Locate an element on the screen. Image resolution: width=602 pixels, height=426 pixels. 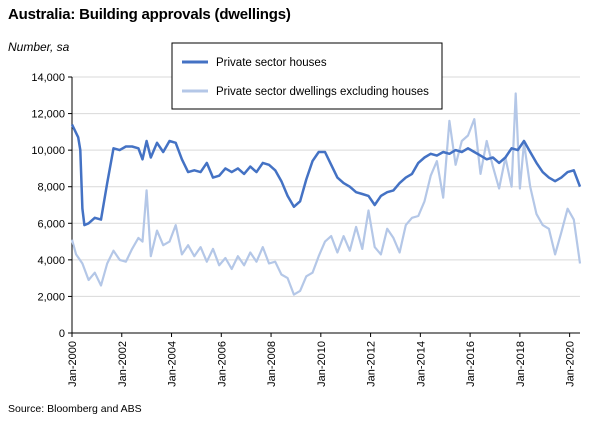
y-tick-label: 10,000 is located at coordinates (48, 151).